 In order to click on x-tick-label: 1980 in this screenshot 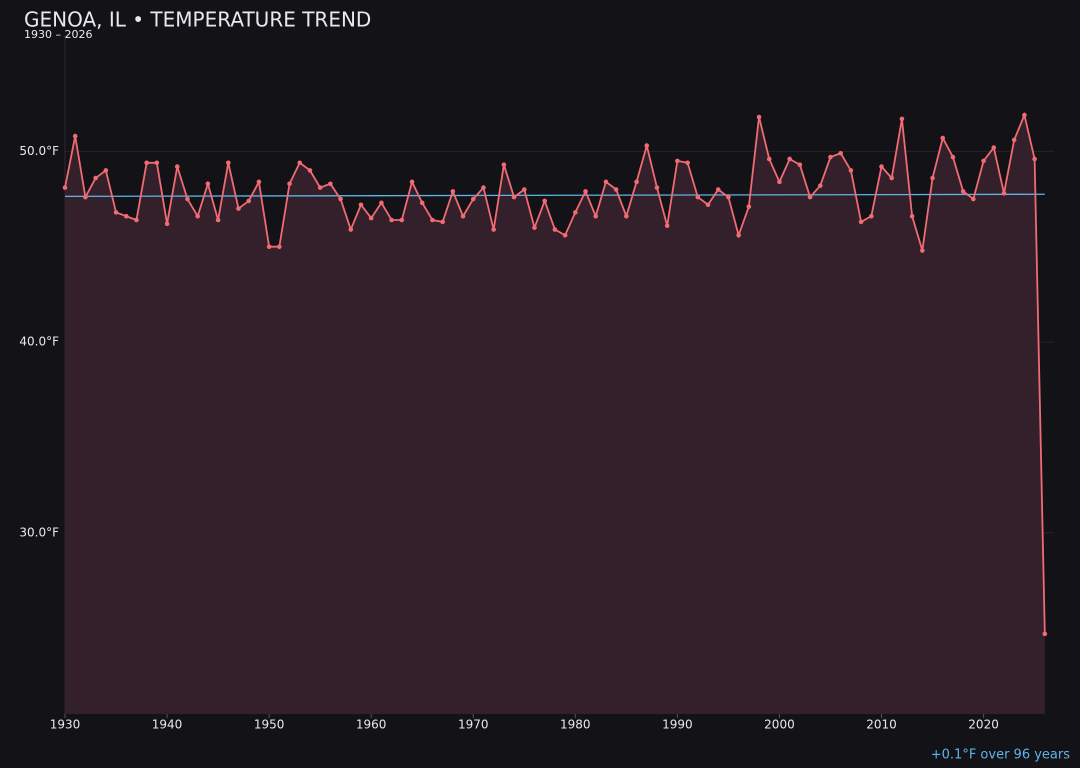, I will do `click(575, 725)`.